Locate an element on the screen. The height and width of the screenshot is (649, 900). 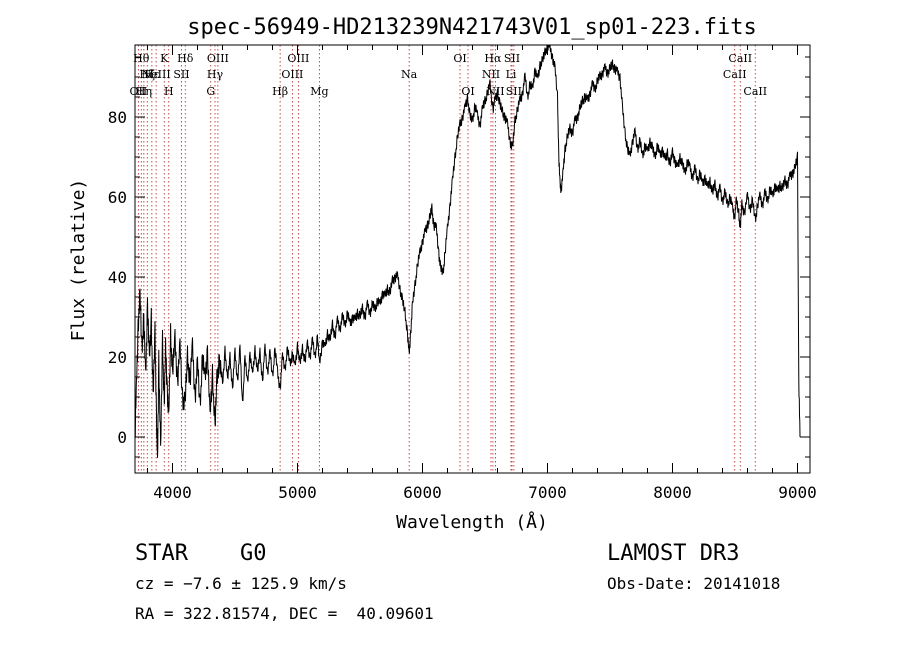
y-tick-label-2: 40 is located at coordinates (117, 277).